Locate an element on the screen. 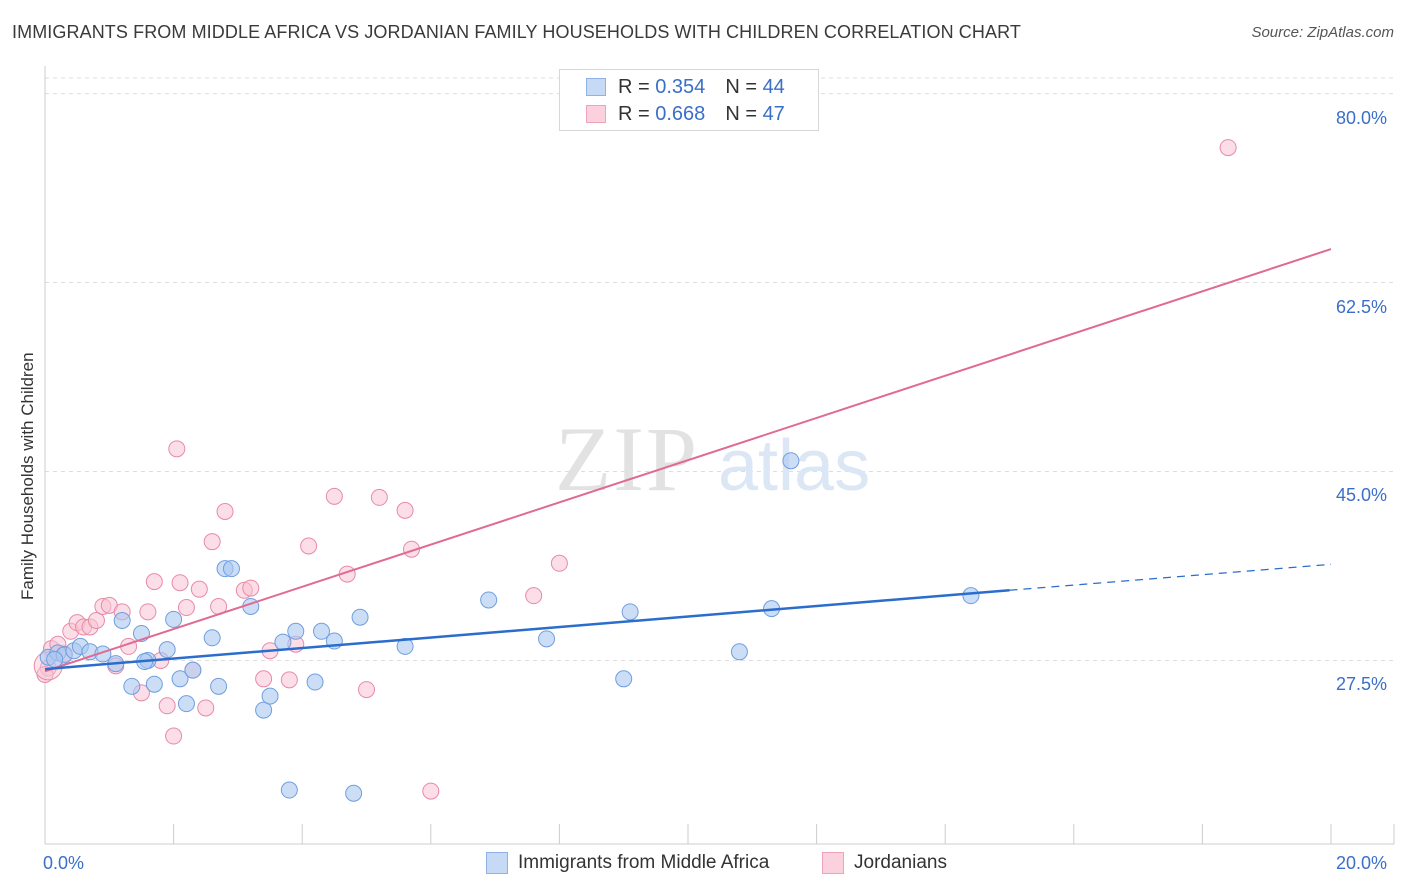 This screenshot has height=892, width=1406. bottom-legend-item-immigrants: Immigrants from Middle Africa is located at coordinates (627, 863).